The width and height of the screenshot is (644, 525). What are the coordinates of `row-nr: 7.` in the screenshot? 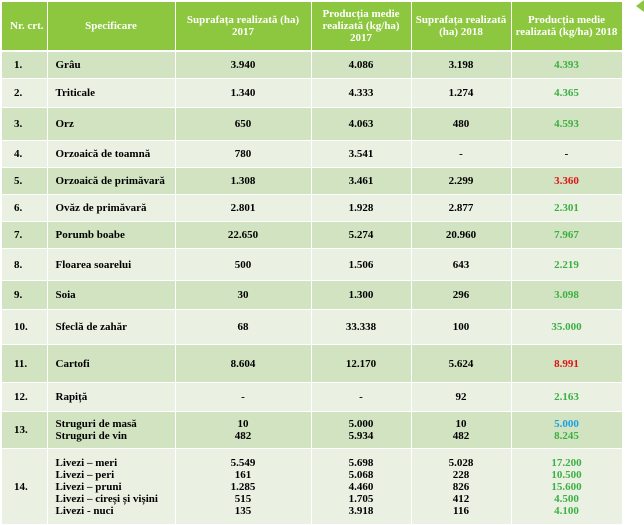 It's located at (25, 235).